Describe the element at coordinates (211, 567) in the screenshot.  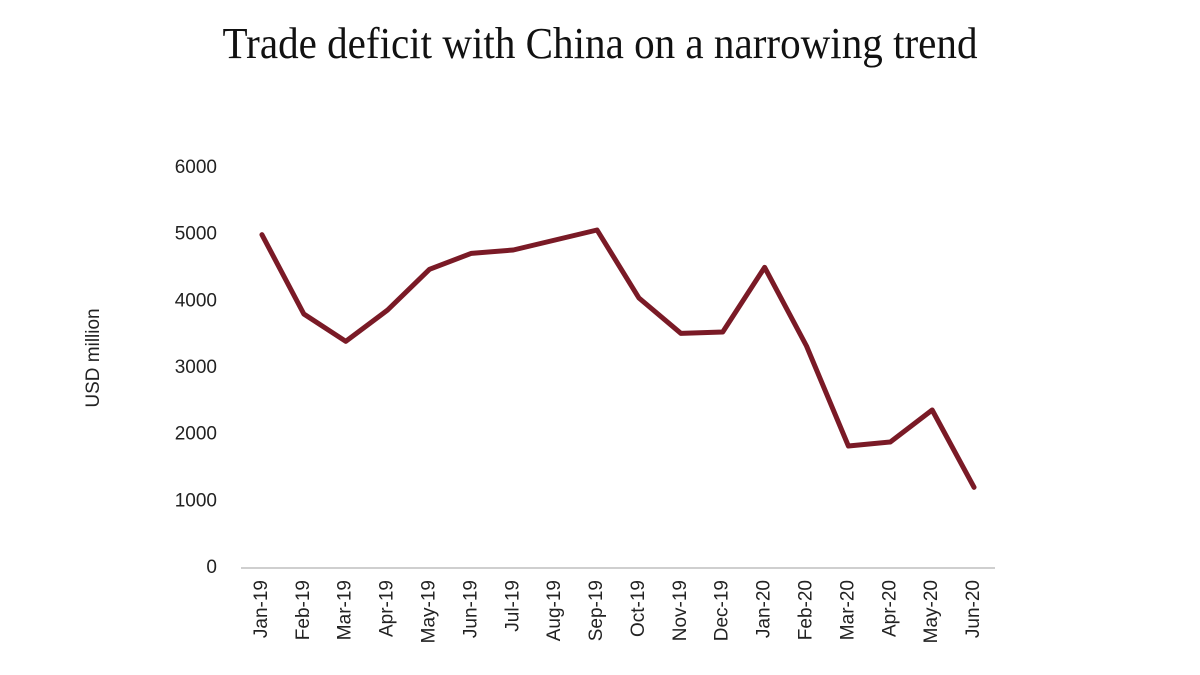
I see `y-tick-label: 0` at that location.